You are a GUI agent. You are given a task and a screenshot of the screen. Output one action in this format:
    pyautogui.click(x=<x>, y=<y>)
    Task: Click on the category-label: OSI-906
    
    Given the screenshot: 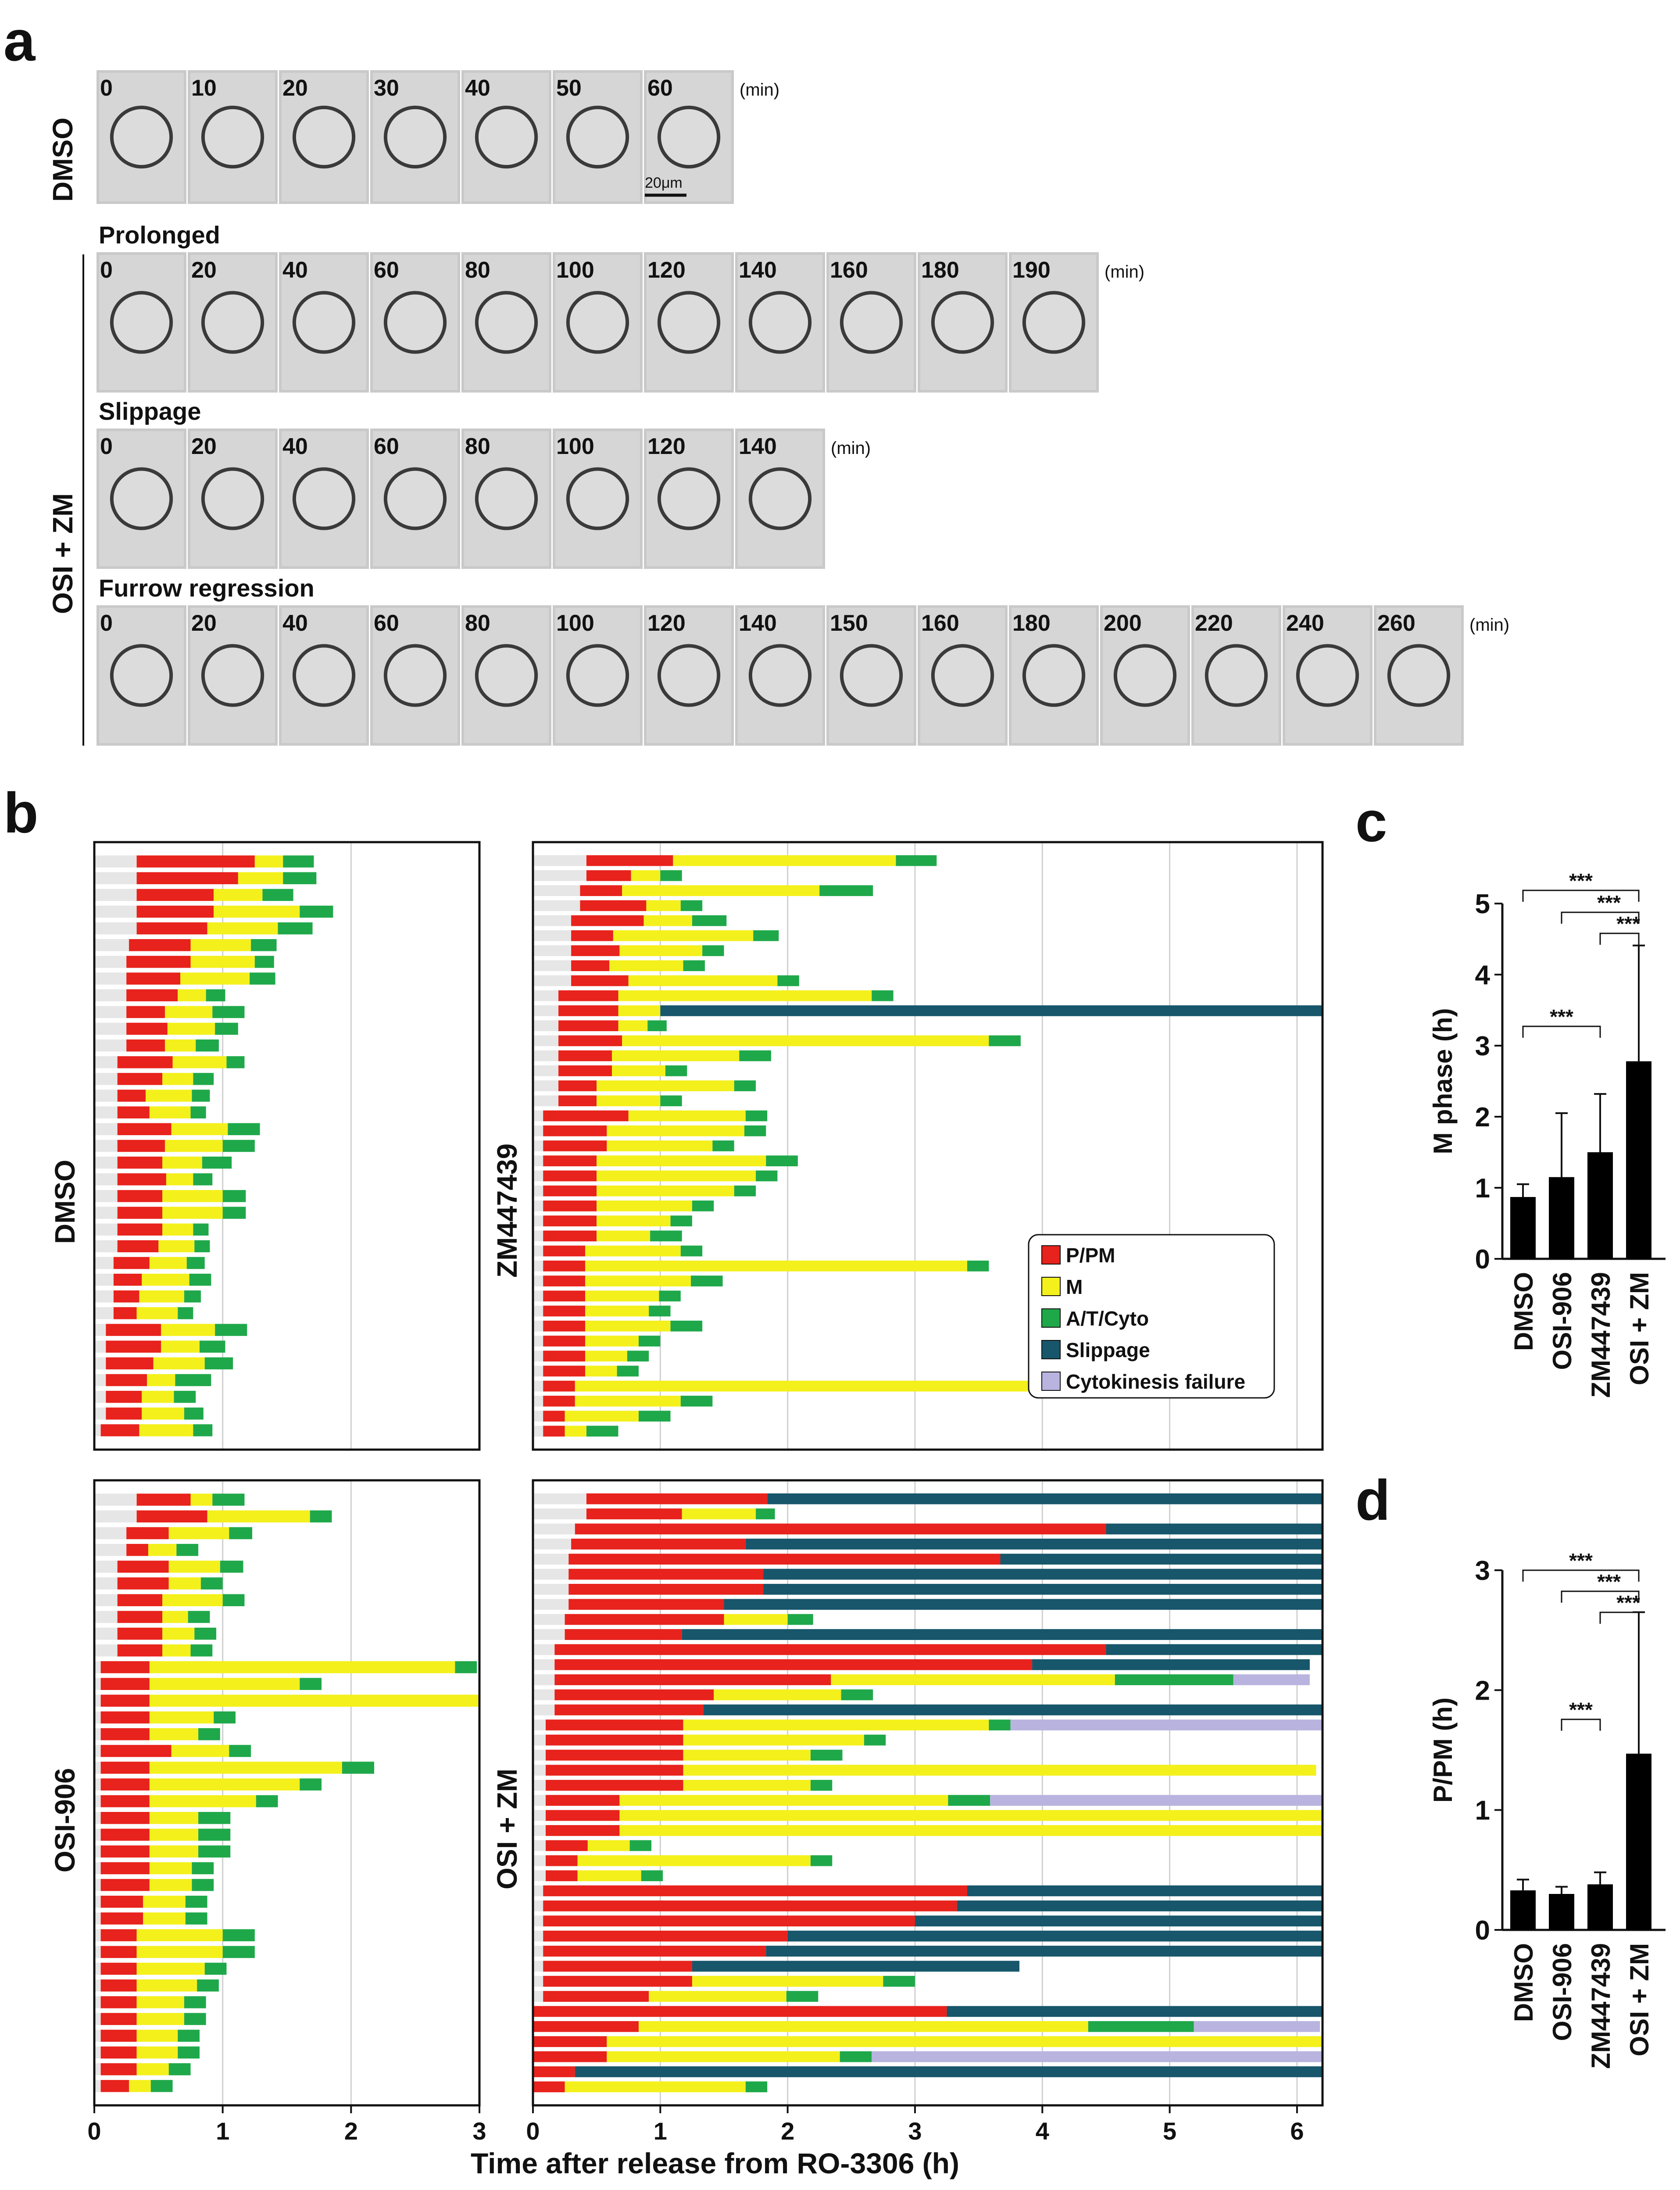 What is the action you would take?
    pyautogui.click(x=1562, y=1321)
    